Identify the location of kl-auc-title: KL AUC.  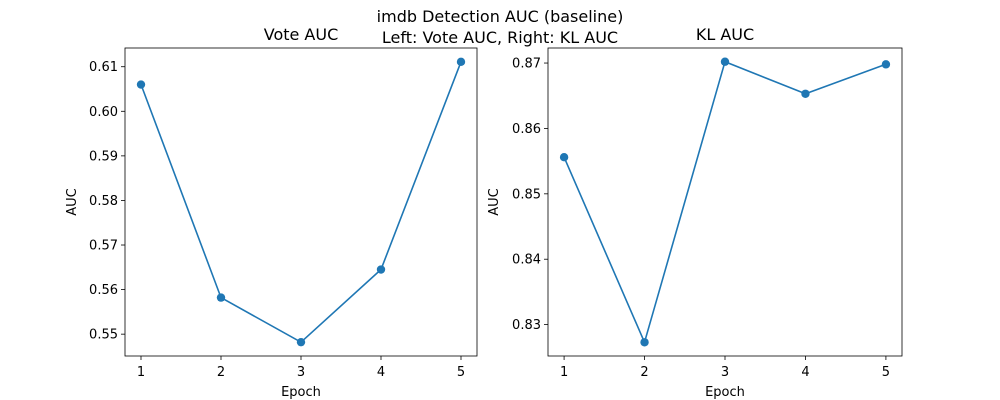
(725, 34).